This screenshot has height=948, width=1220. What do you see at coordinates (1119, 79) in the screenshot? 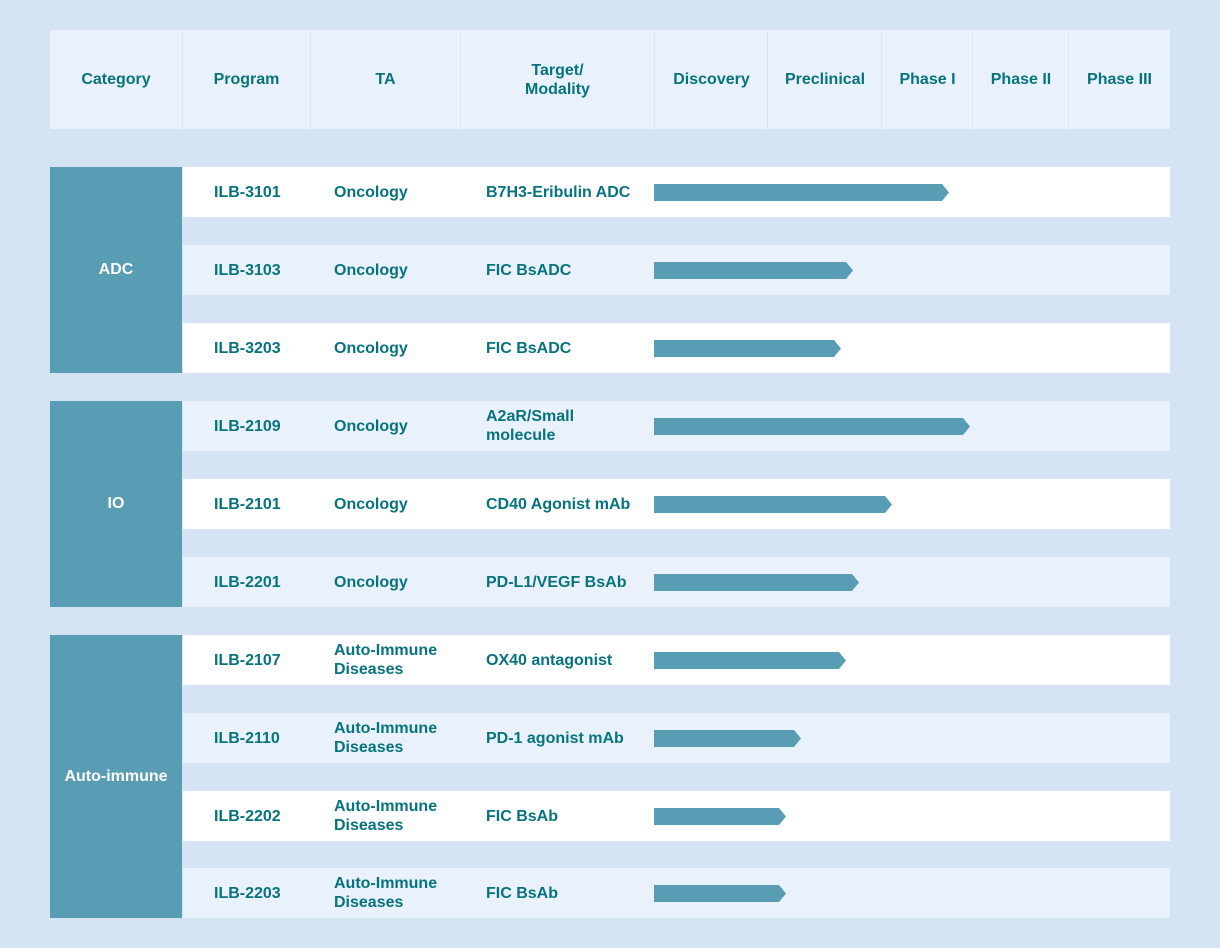
I see `header-phase-3: Phase III` at bounding box center [1119, 79].